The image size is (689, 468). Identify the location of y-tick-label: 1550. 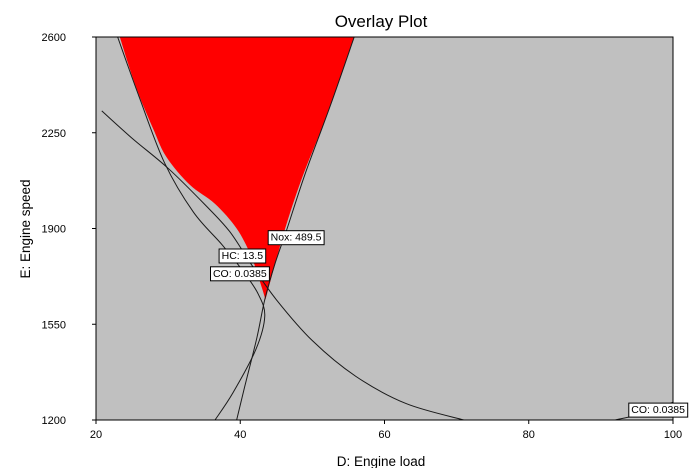
(54, 325).